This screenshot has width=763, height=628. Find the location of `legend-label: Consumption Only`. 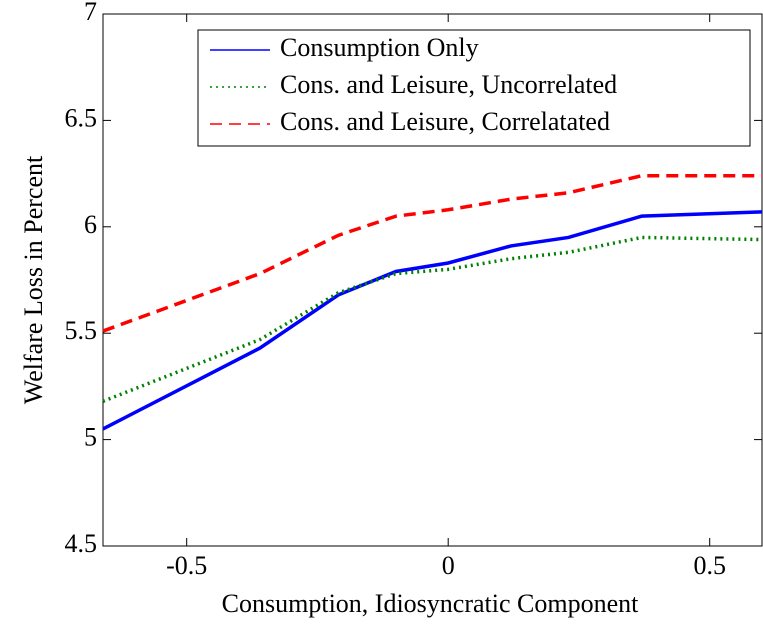

legend-label: Consumption Only is located at coordinates (379, 47).